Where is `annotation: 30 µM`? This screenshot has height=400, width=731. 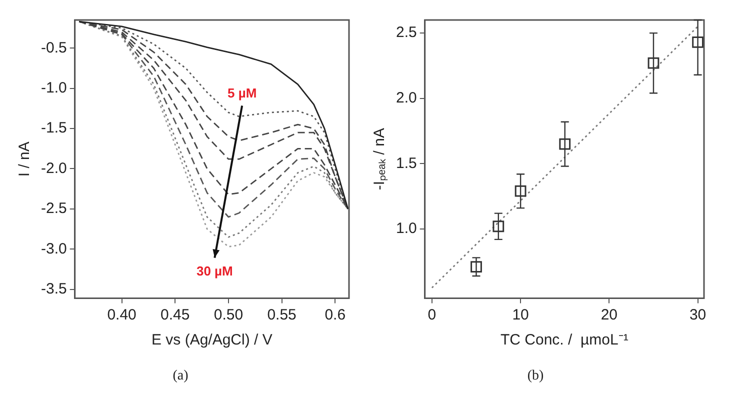
annotation: 30 µM is located at coordinates (214, 270).